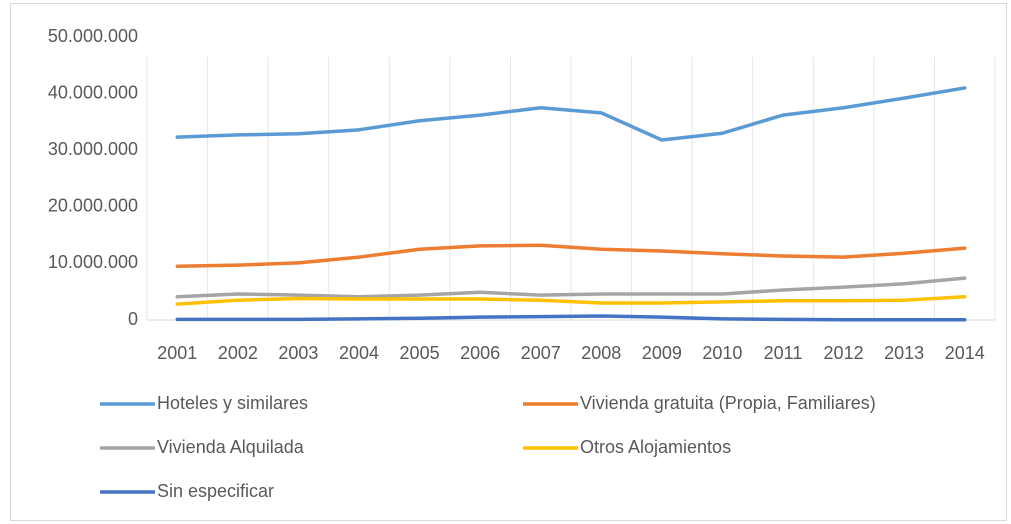 Image resolution: width=1011 pixels, height=524 pixels. What do you see at coordinates (965, 353) in the screenshot?
I see `x-tick-label: 2014` at bounding box center [965, 353].